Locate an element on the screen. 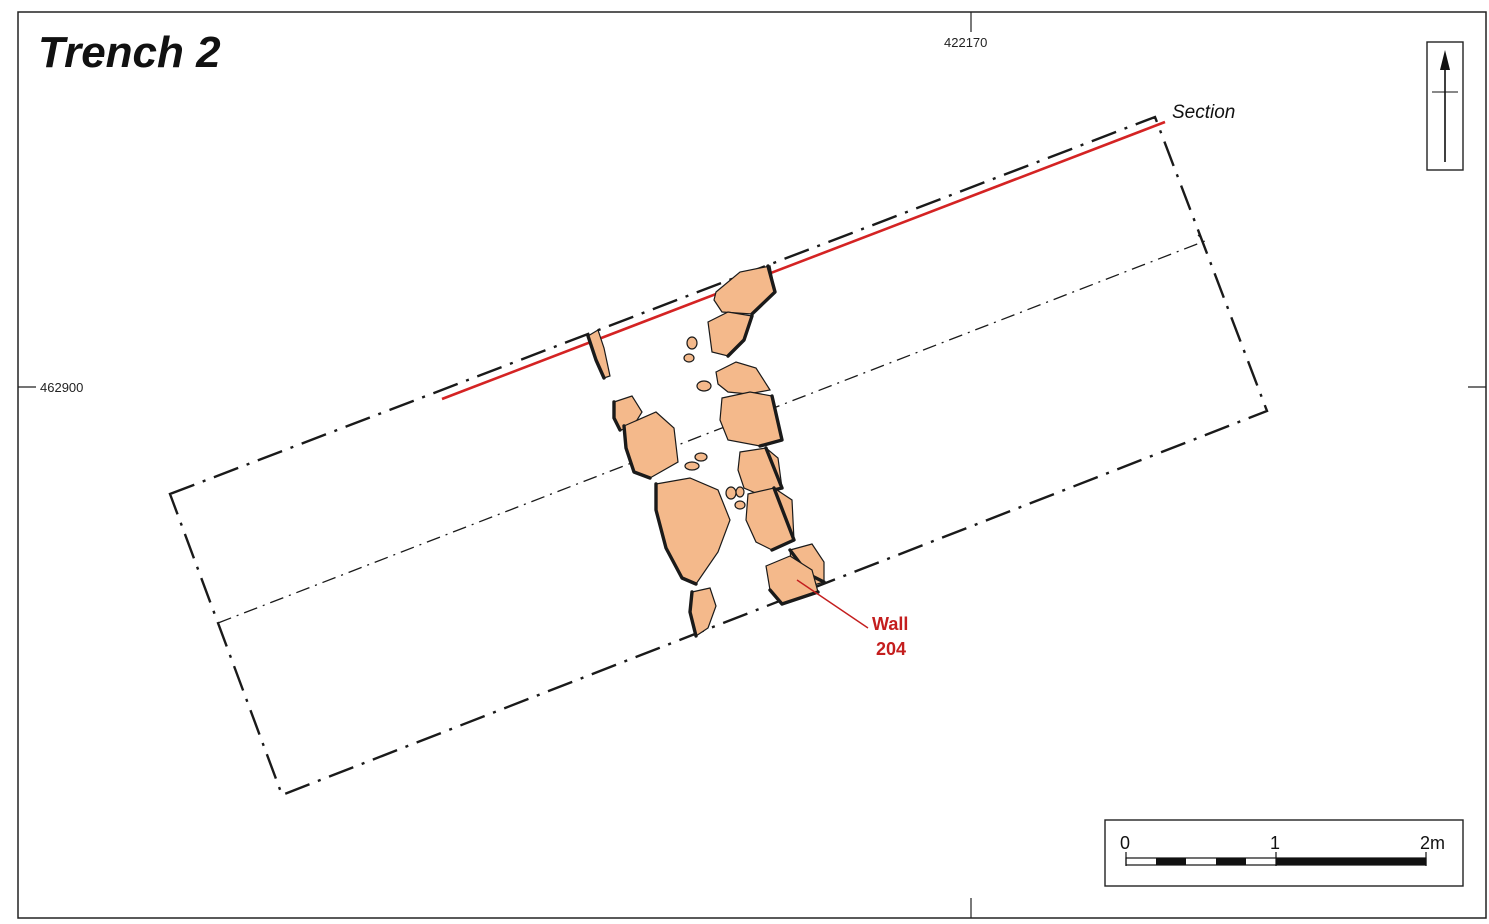  scale-bar: 0 1 2m is located at coordinates (1284, 853).